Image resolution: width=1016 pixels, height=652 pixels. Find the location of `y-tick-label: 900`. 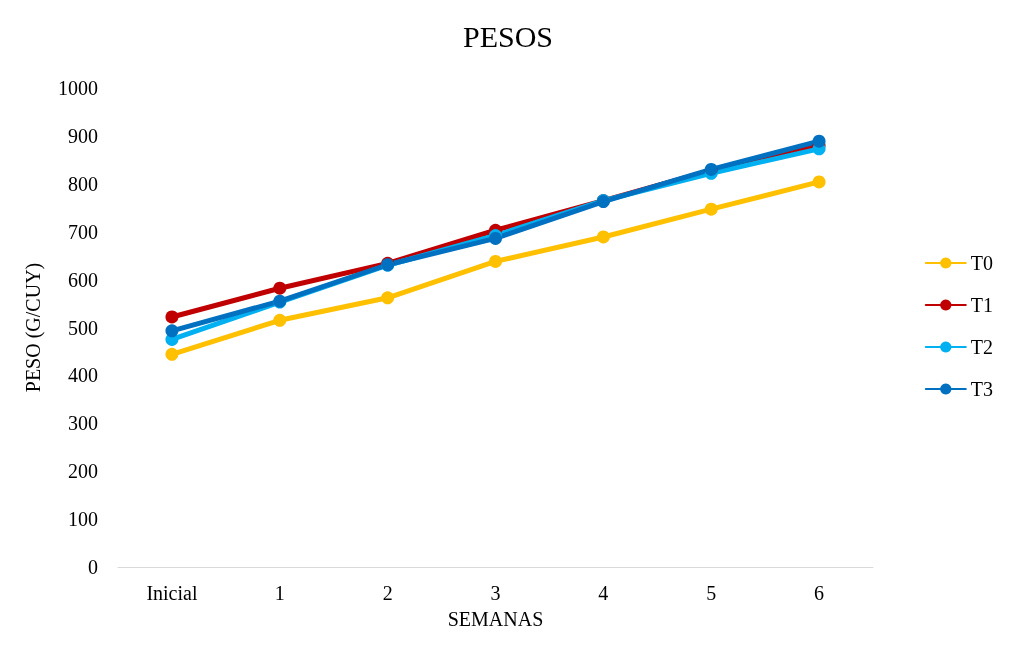

y-tick-label: 900 is located at coordinates (83, 135).